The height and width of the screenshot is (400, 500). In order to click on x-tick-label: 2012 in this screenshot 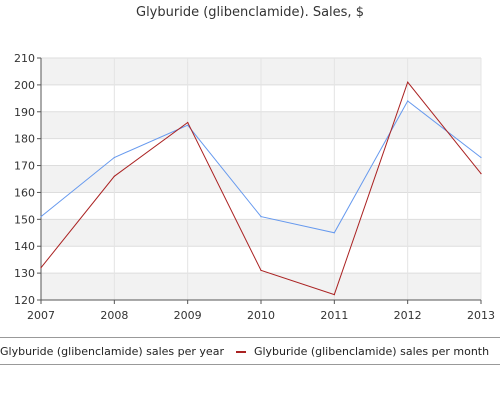, I will do `click(408, 315)`.